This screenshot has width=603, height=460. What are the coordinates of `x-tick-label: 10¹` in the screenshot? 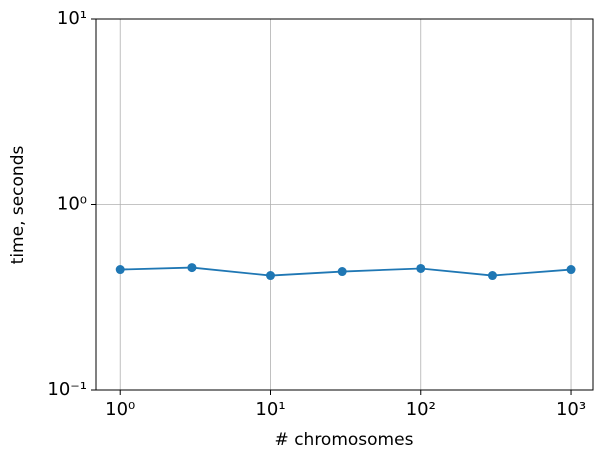 It's located at (270, 409).